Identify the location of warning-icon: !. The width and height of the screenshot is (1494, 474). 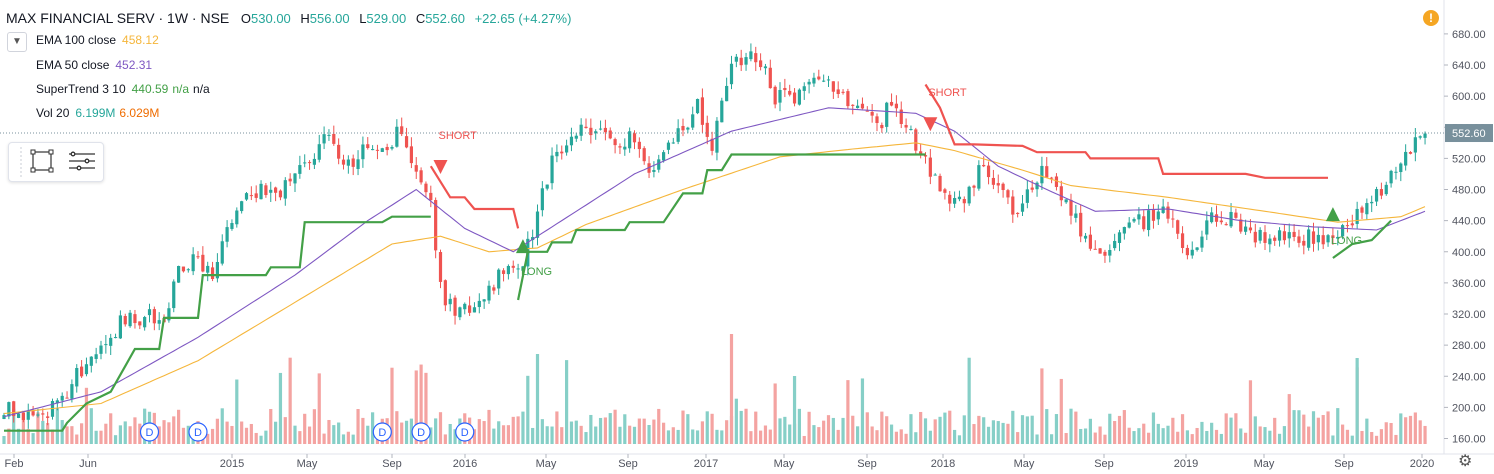
(1431, 18).